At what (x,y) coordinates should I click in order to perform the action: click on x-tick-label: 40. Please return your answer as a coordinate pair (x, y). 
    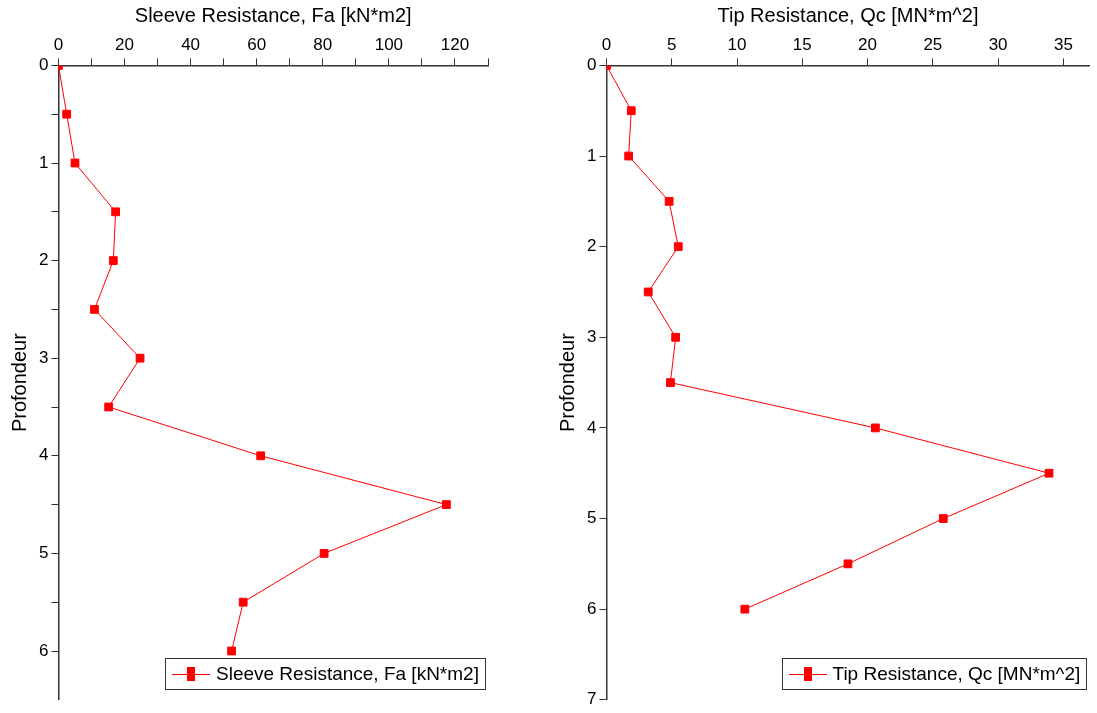
    Looking at the image, I should click on (191, 44).